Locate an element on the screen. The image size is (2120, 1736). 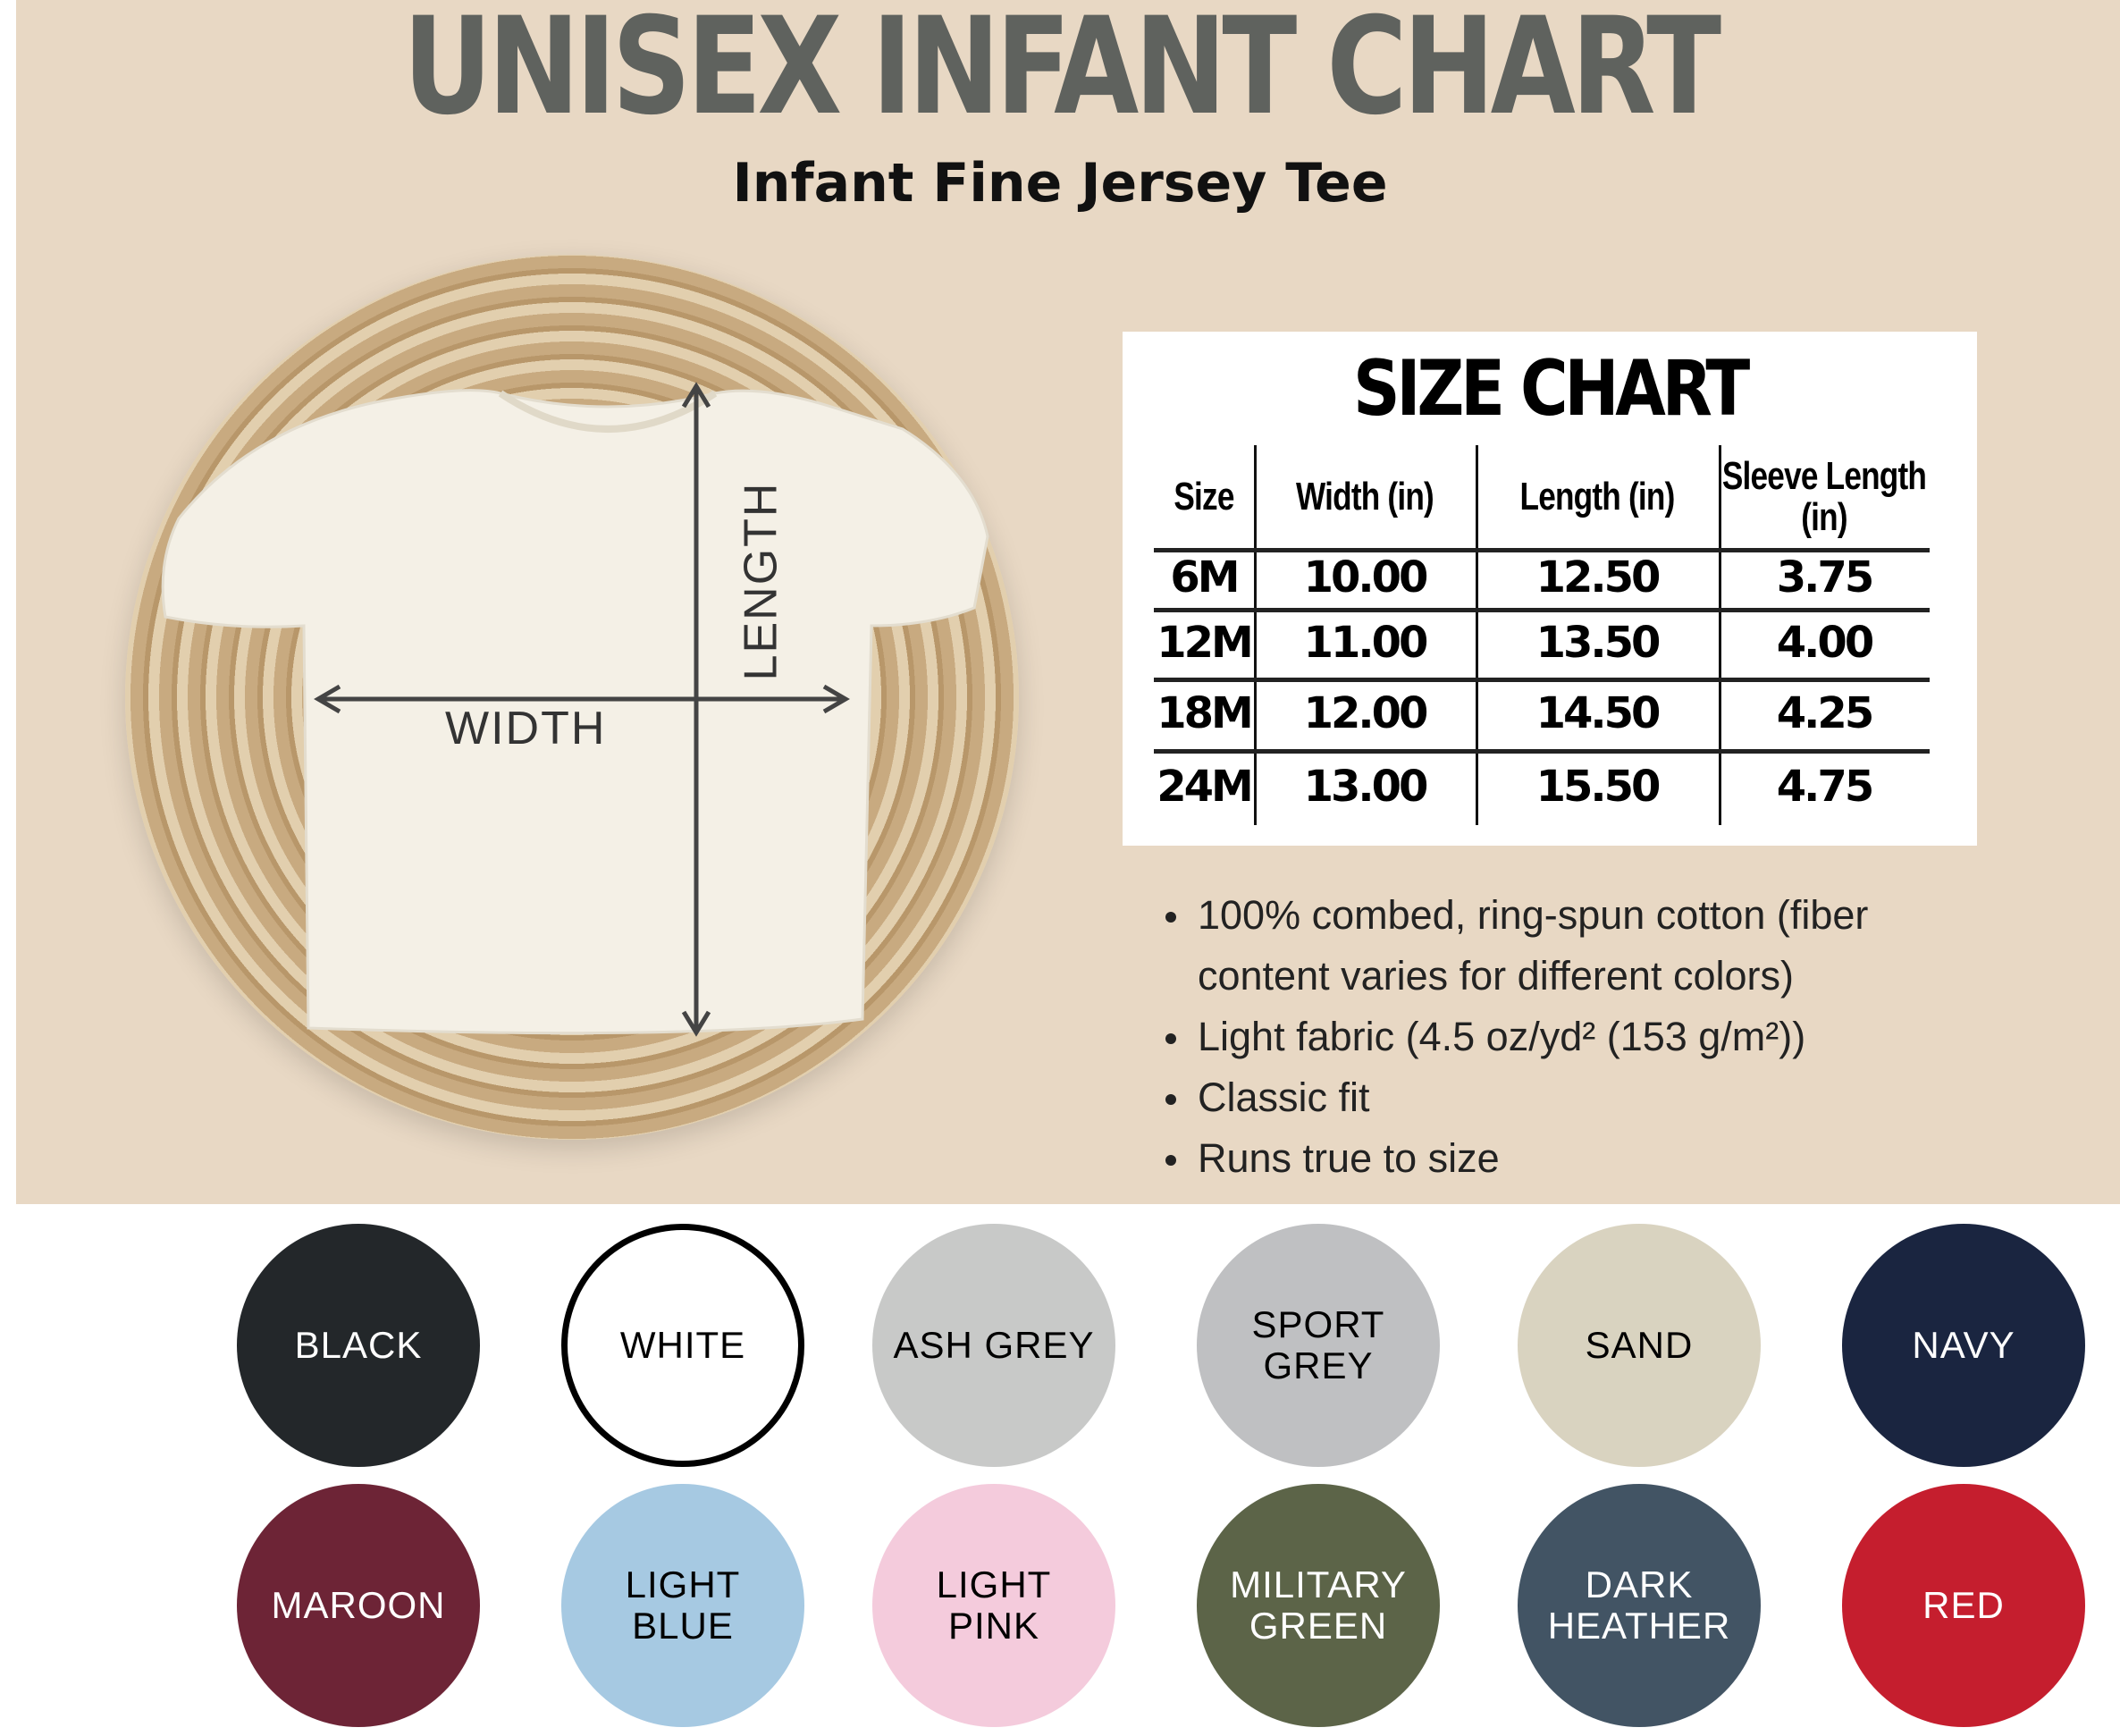
feature-item: Runs true to size is located at coordinates (1566, 1158).